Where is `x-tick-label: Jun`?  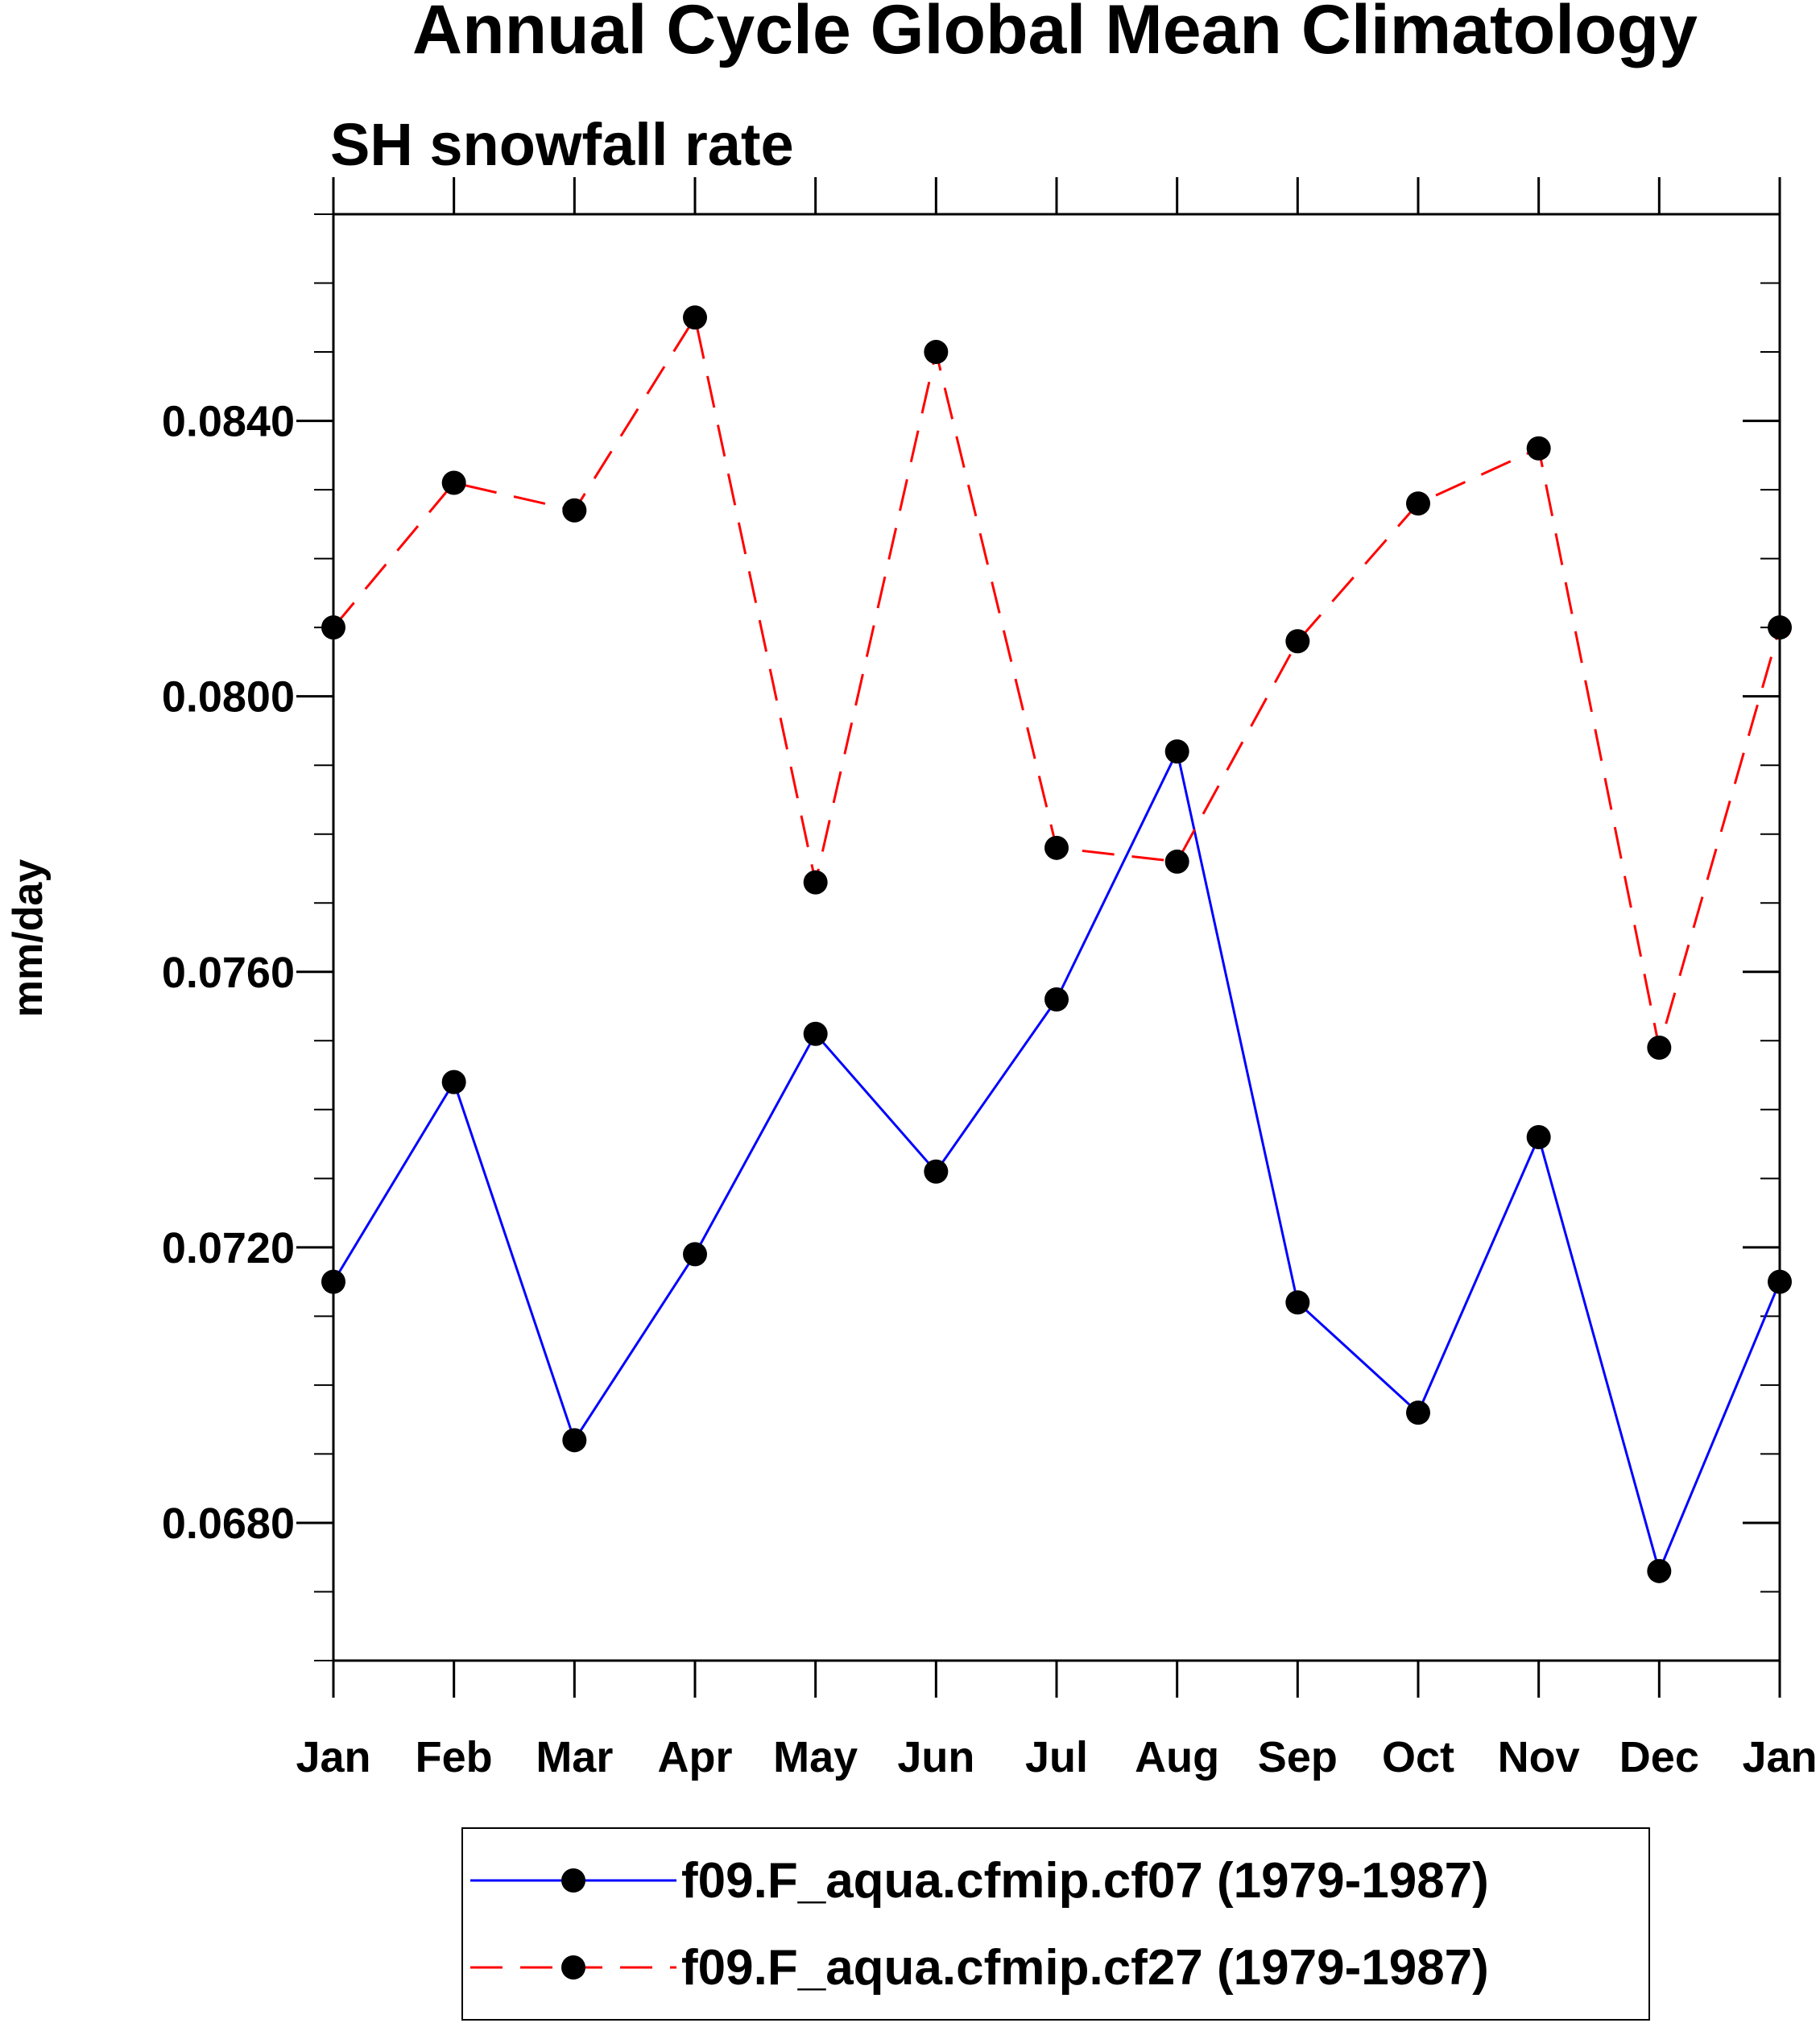
x-tick-label: Jun is located at coordinates (936, 1757).